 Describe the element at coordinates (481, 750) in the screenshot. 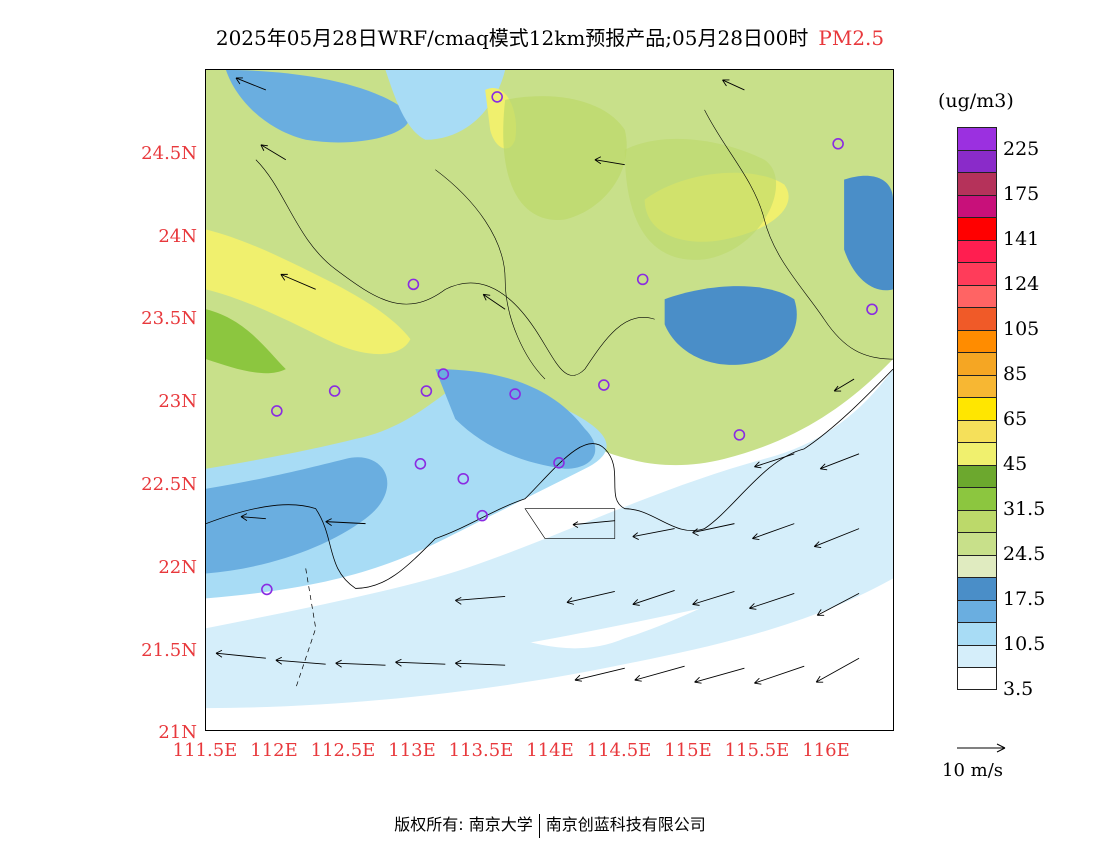

I see `x-tick-label: 113.5E` at that location.